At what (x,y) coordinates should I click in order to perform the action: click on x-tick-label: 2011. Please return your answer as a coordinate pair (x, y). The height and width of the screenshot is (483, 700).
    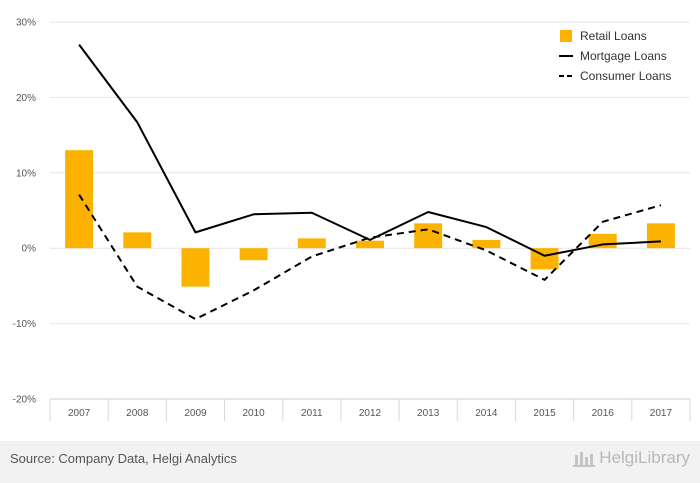
    Looking at the image, I should click on (312, 413).